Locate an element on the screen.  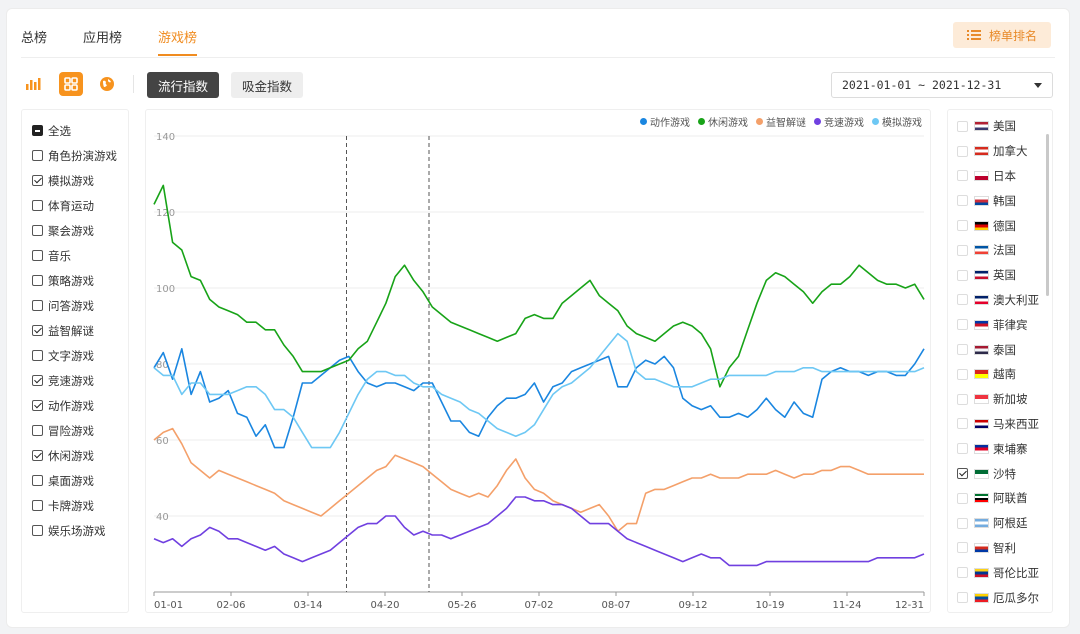
country-item: 韩国 is located at coordinates (1000, 200).